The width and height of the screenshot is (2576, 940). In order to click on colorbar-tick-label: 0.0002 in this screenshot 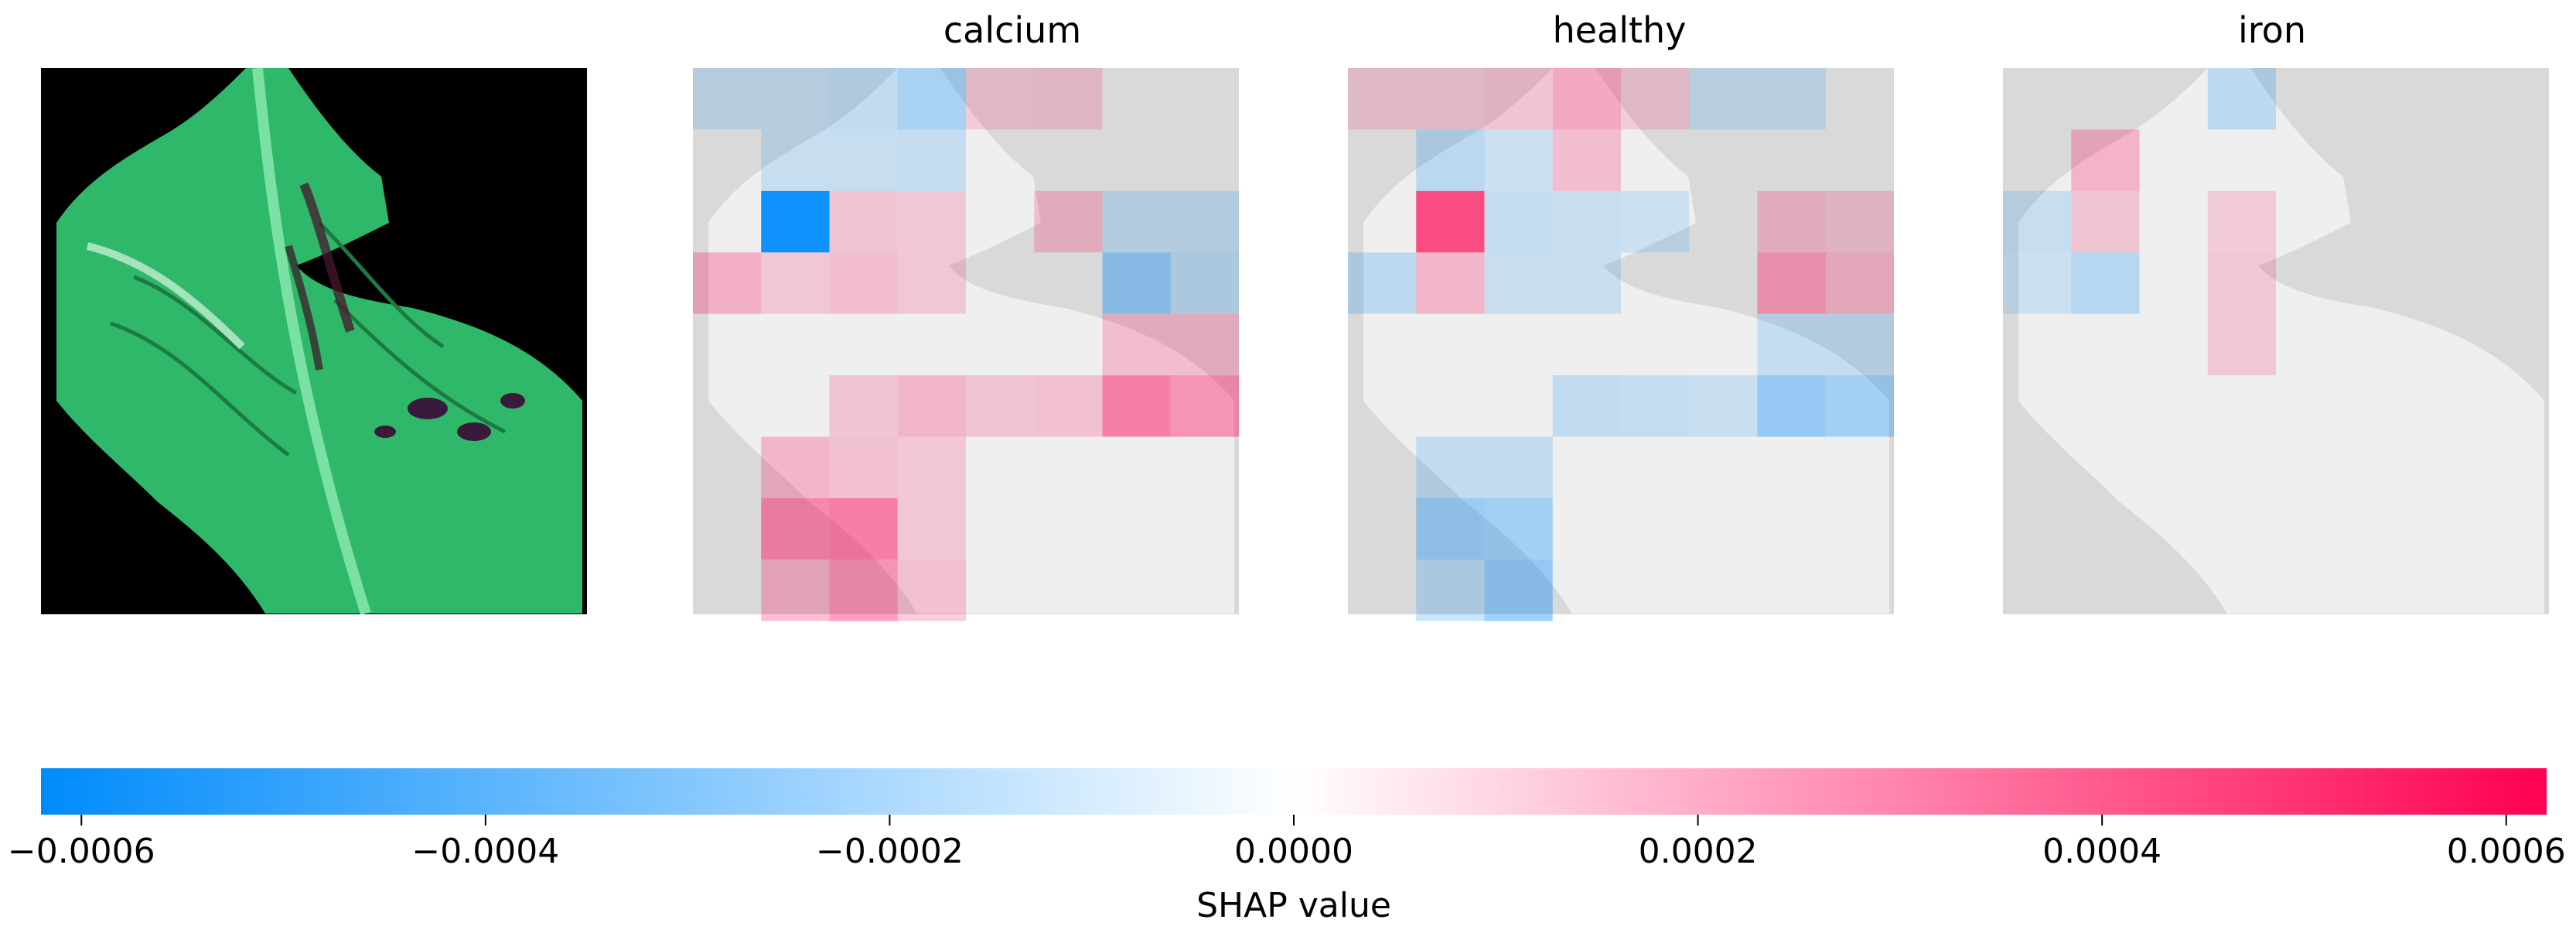, I will do `click(1699, 852)`.